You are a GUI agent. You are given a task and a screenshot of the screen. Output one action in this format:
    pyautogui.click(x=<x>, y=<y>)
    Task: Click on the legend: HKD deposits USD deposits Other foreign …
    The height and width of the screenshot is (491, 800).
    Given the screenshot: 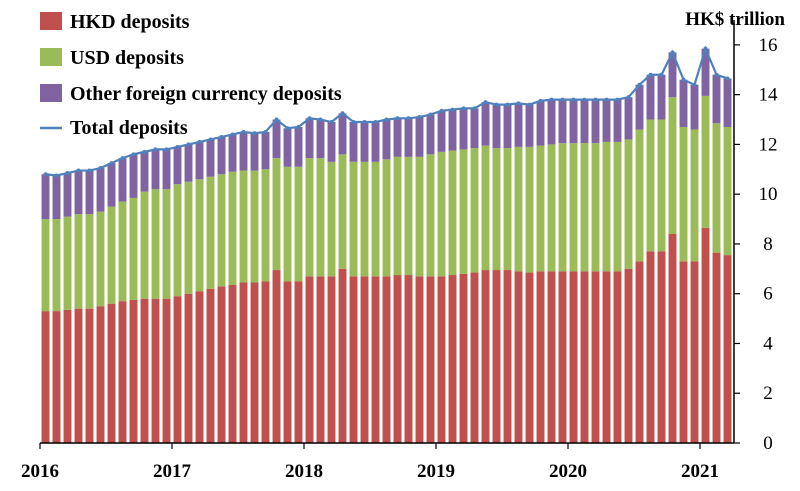 What is the action you would take?
    pyautogui.click(x=191, y=75)
    